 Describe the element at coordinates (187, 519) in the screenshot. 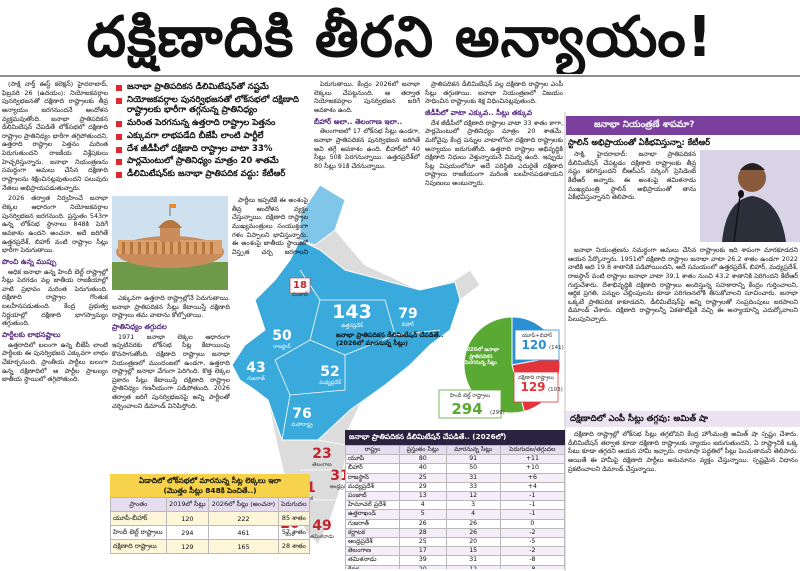

I see `table-cell: 120` at that location.